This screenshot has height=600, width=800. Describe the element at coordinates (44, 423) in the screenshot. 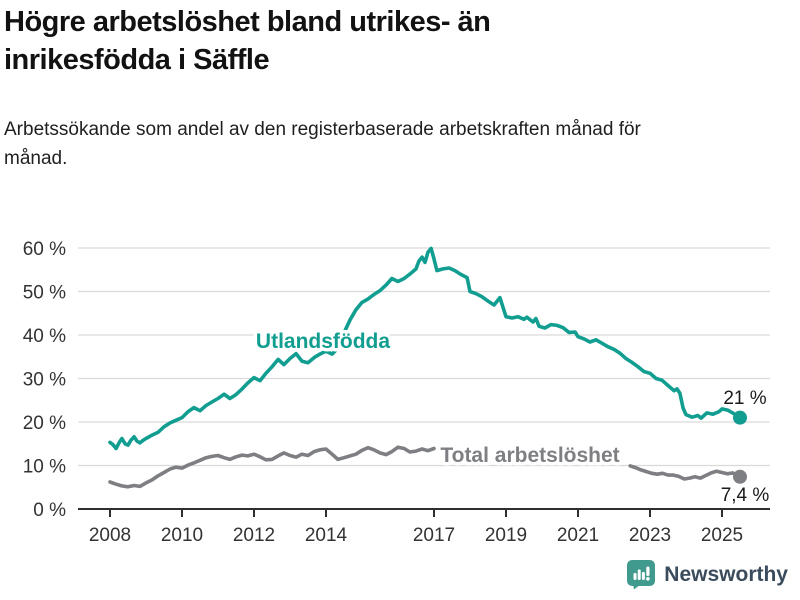

I see `y-tick-label: 20 %` at that location.